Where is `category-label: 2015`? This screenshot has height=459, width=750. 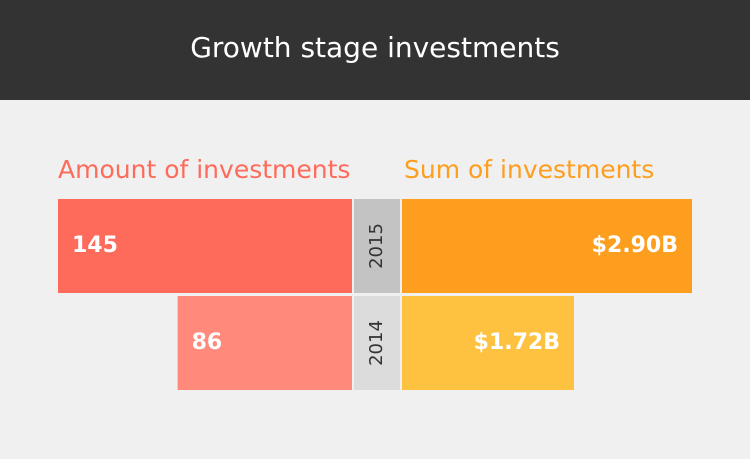
category-label: 2015 is located at coordinates (376, 246).